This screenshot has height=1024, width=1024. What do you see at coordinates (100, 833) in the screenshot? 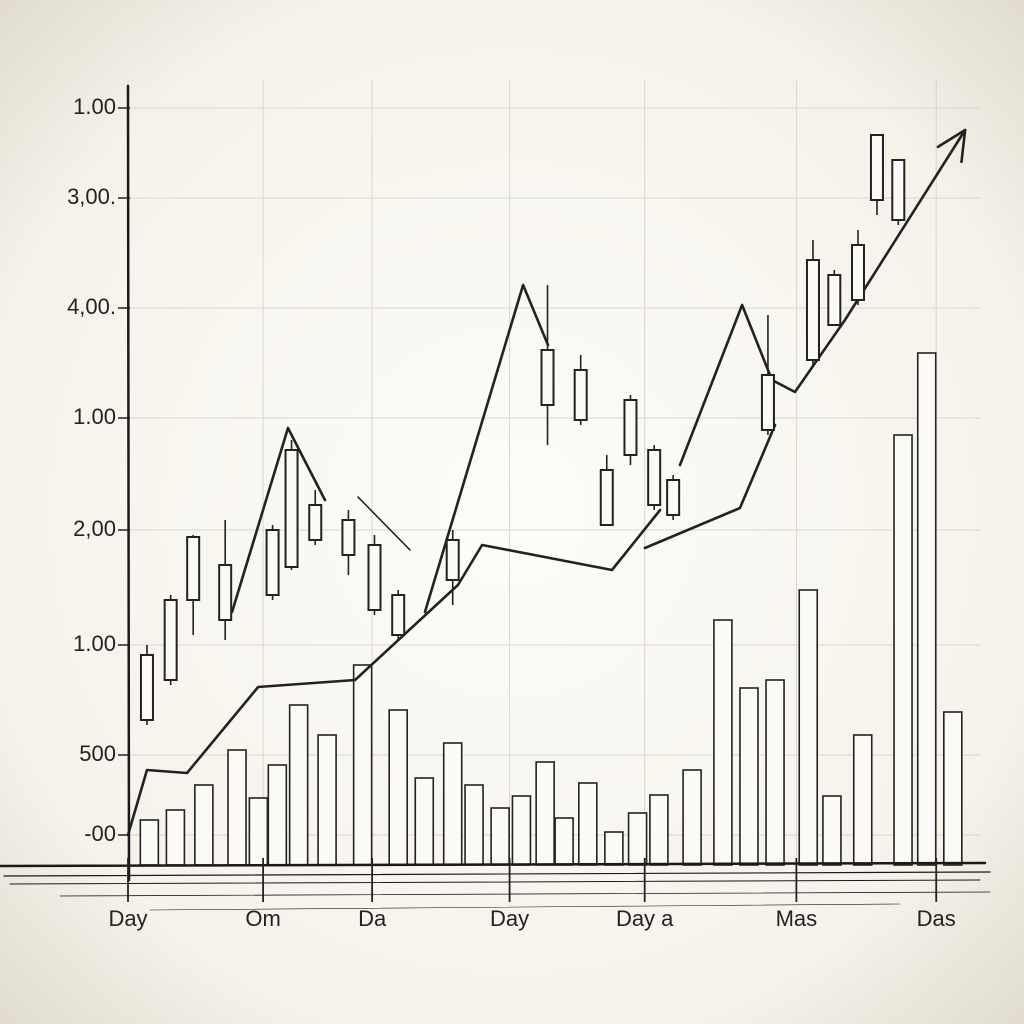
I see `y-tick-label: -00` at bounding box center [100, 833].